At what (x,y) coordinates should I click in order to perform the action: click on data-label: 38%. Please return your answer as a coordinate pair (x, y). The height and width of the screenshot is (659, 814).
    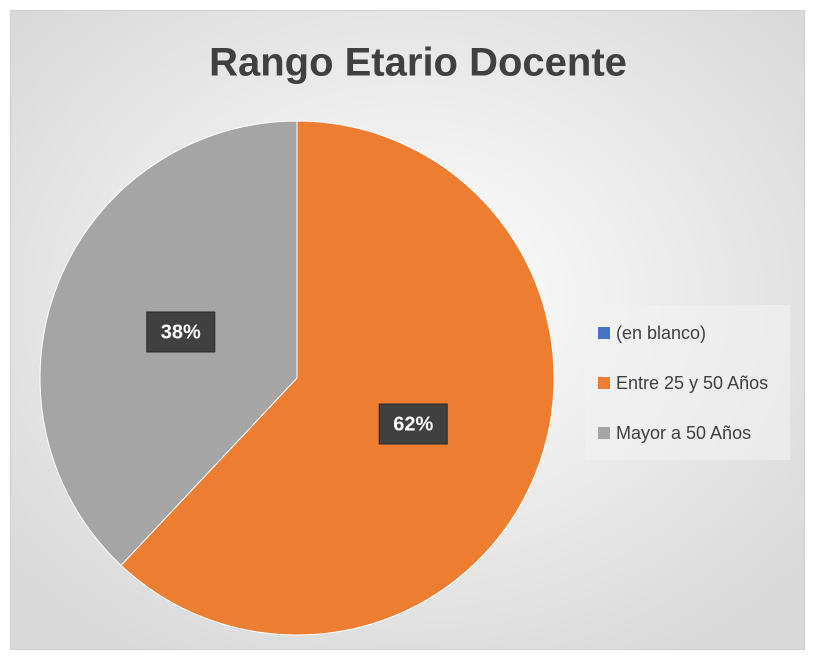
    Looking at the image, I should click on (181, 332).